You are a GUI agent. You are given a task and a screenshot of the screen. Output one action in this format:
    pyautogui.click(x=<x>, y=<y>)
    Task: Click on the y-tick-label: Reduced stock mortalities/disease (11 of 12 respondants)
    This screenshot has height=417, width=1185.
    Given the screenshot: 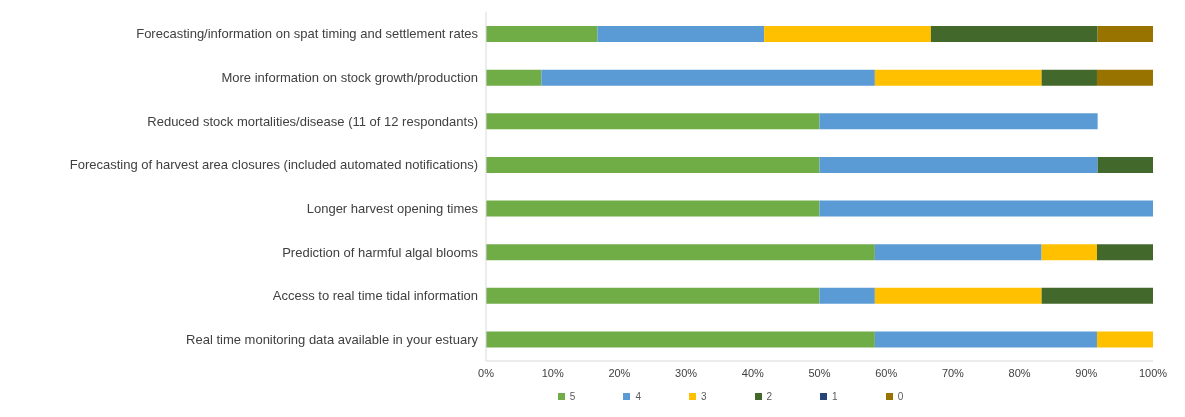 What is the action you would take?
    pyautogui.click(x=312, y=121)
    